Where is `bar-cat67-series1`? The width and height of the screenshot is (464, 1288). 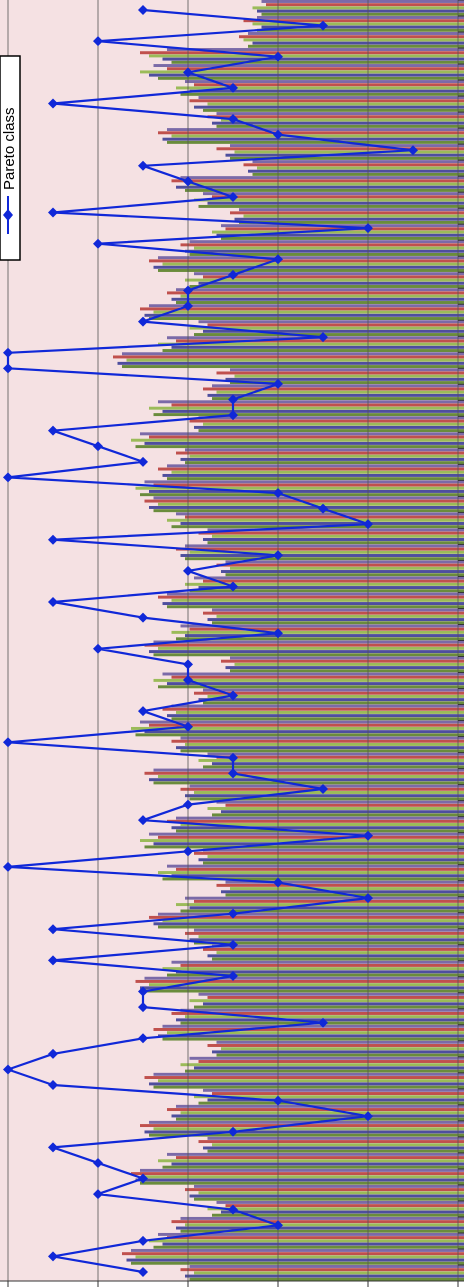 bar-cat67-series1 is located at coordinates (326, 1058).